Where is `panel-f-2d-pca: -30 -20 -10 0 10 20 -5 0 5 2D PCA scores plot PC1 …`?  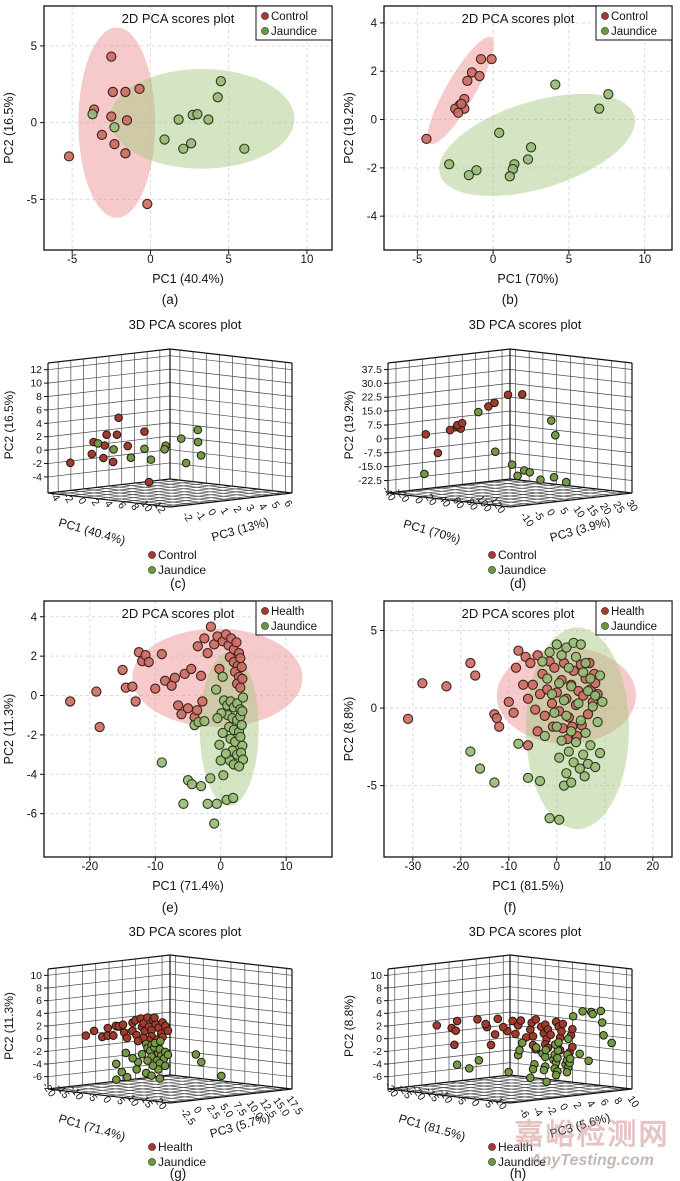
panel-f-2d-pca: -30 -20 -10 0 10 20 -5 0 5 2D PCA scores plot PC1 … is located at coordinates (510, 758).